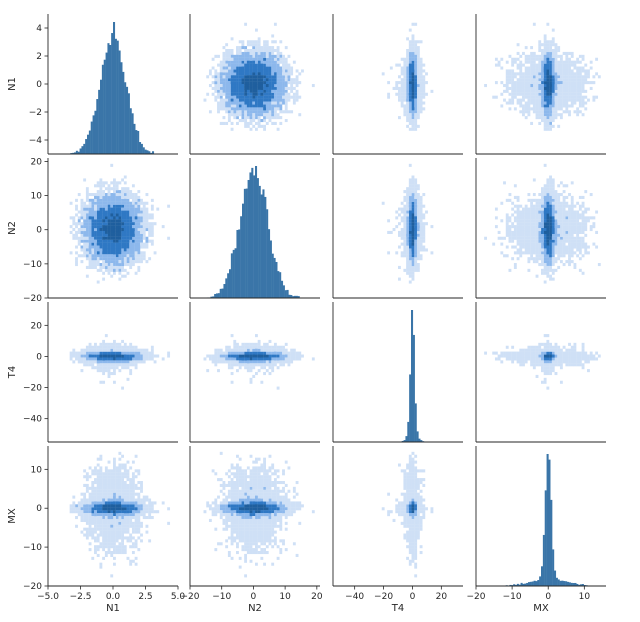  What do you see at coordinates (113, 597) in the screenshot?
I see `x-tick-label: 0.0` at bounding box center [113, 597].